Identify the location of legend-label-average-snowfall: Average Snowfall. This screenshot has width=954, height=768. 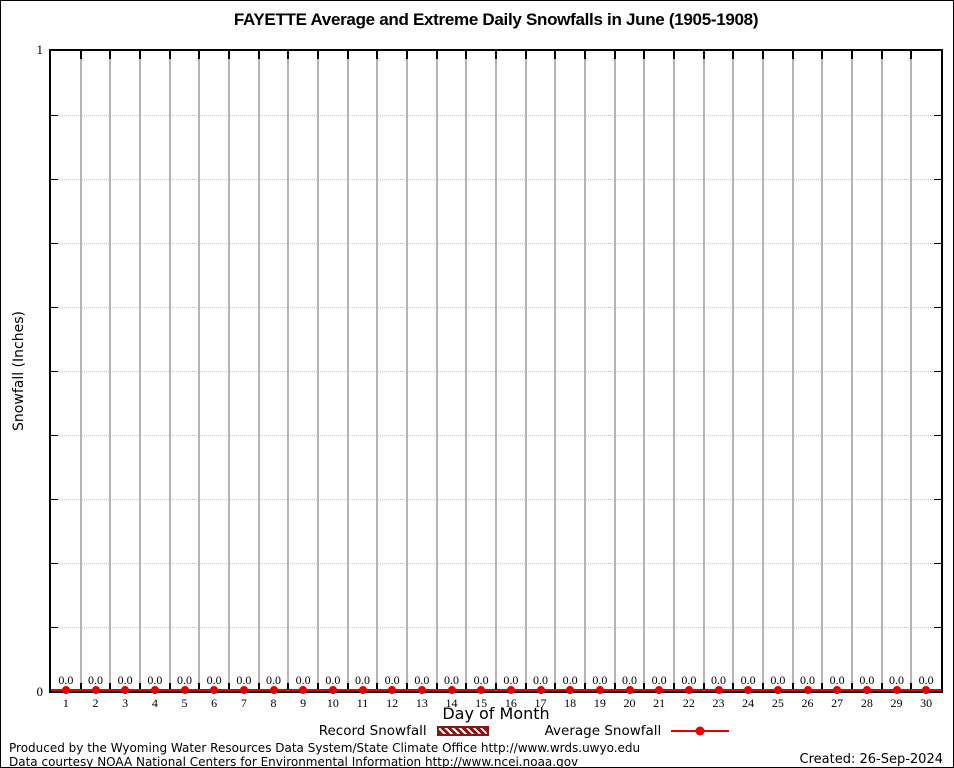
(603, 731).